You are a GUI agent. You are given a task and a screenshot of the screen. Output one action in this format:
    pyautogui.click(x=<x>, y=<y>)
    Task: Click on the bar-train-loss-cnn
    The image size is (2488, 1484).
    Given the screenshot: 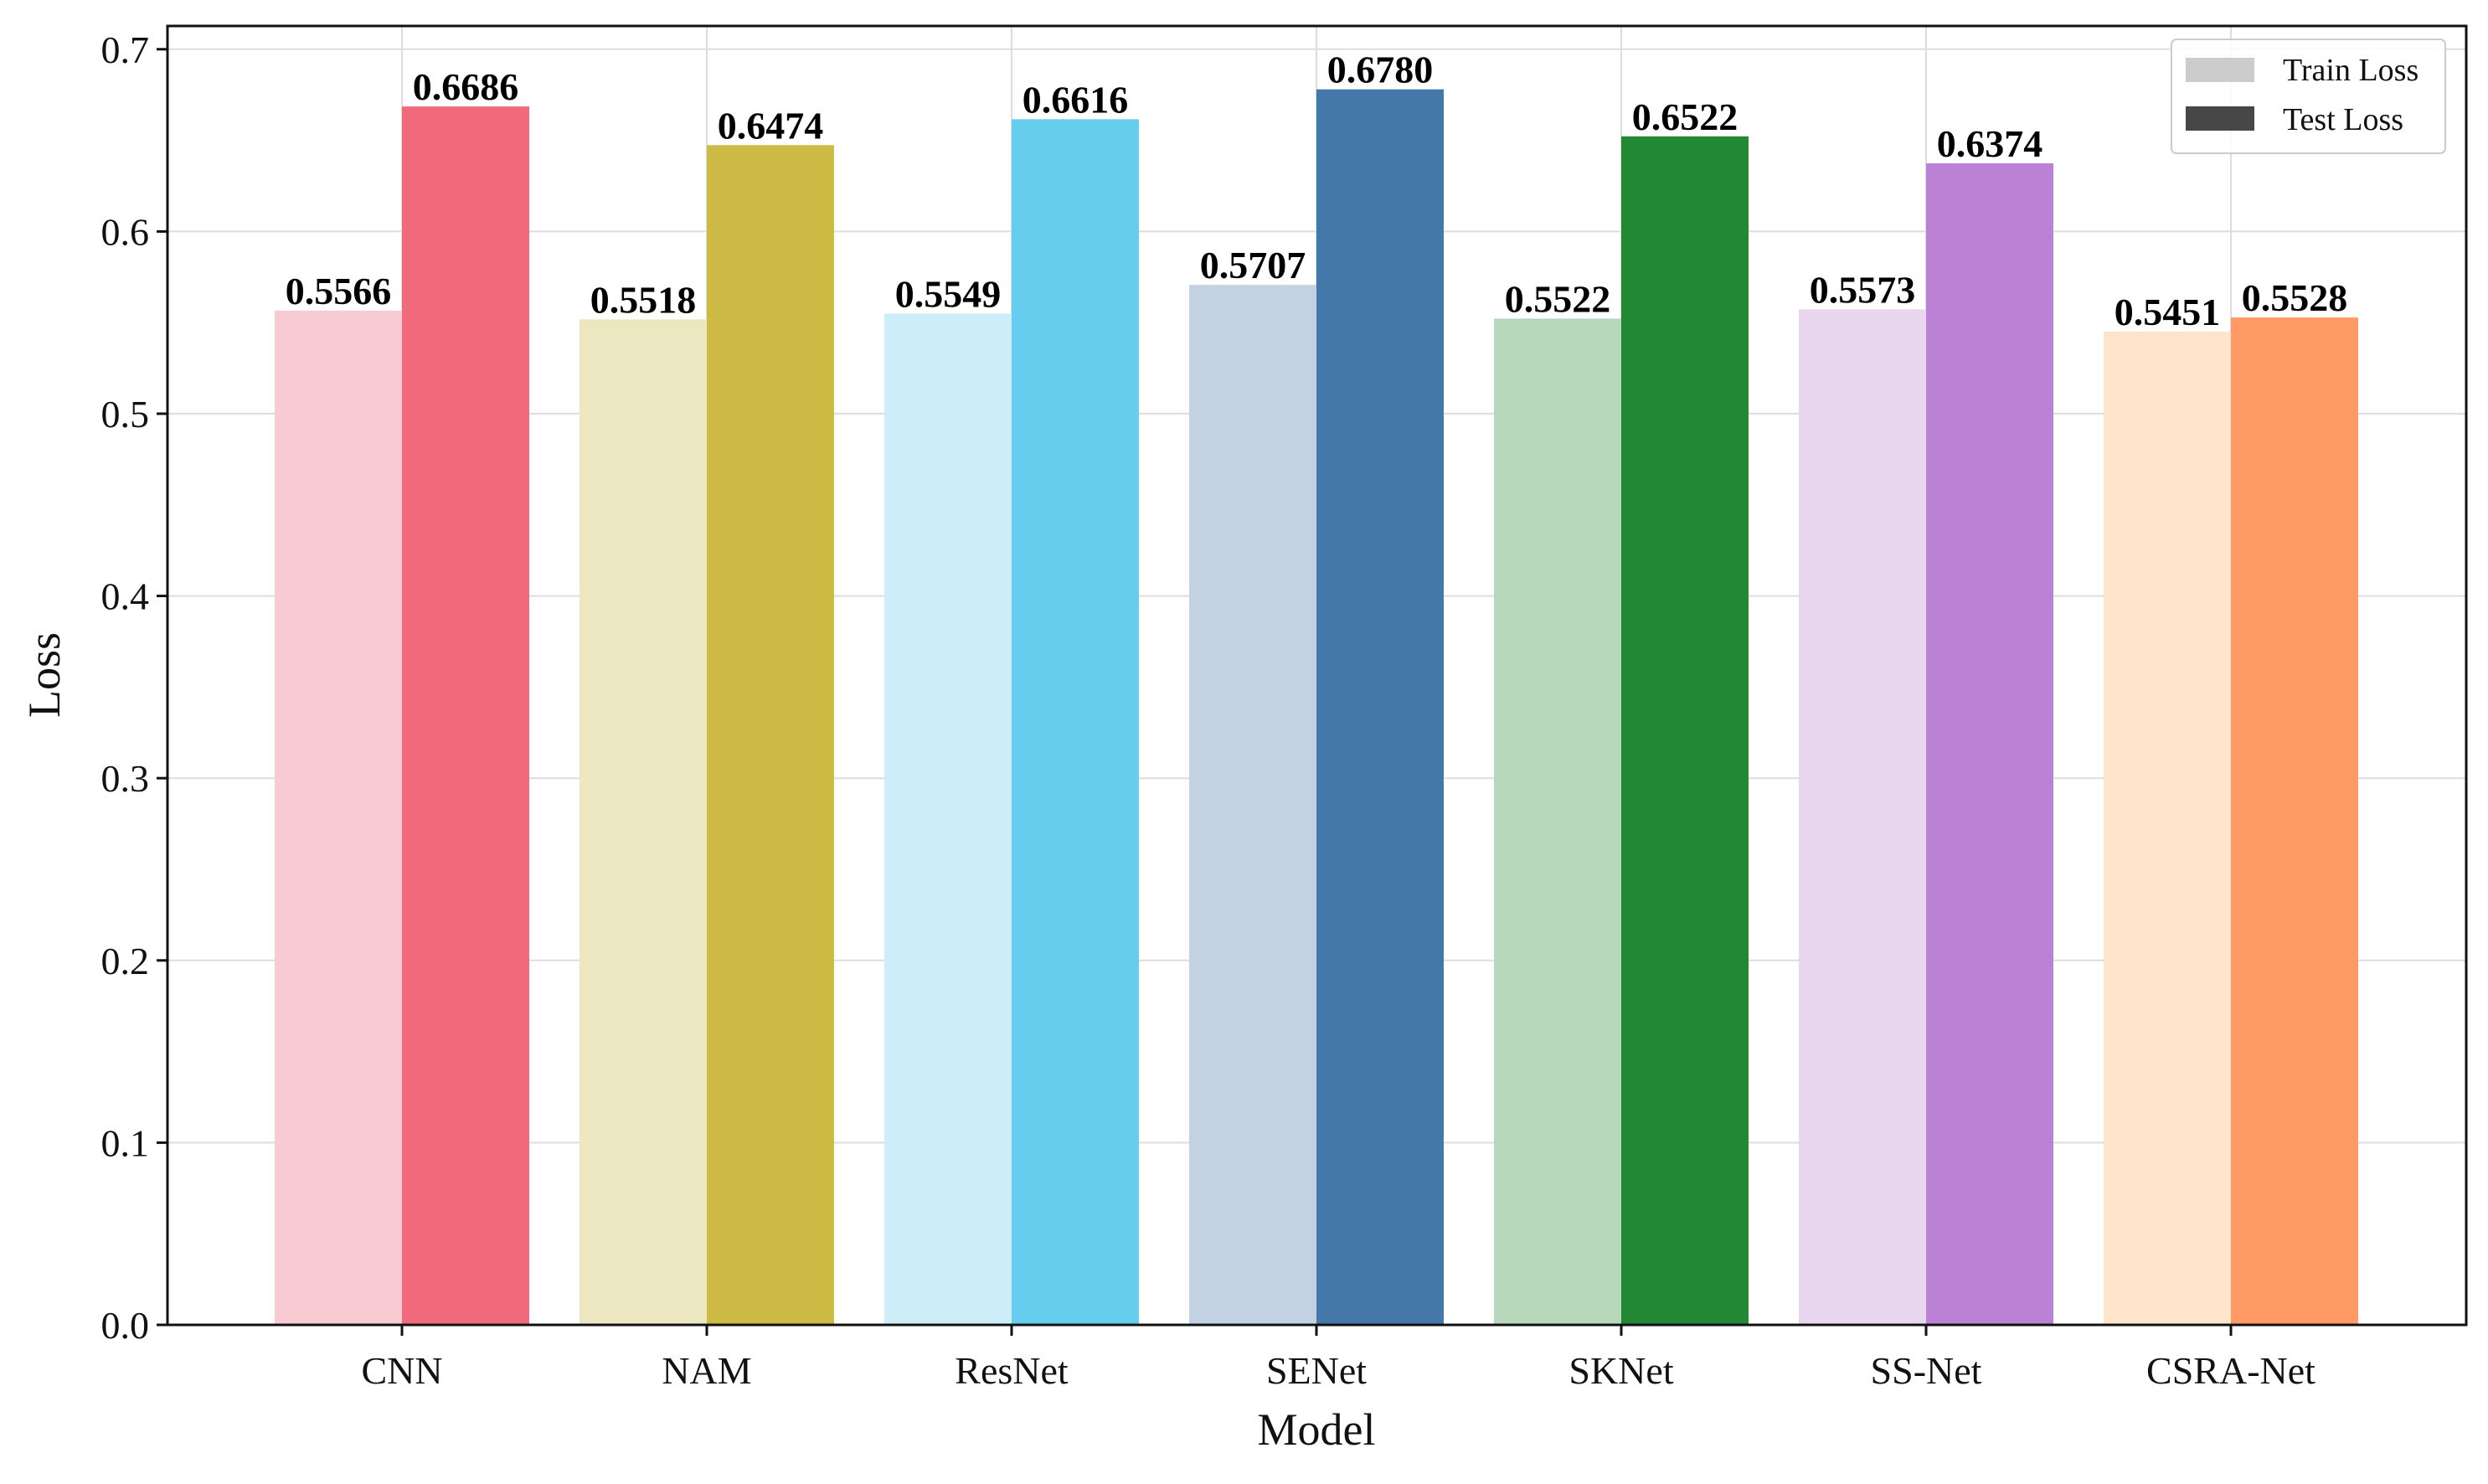 What is the action you would take?
    pyautogui.click(x=338, y=818)
    